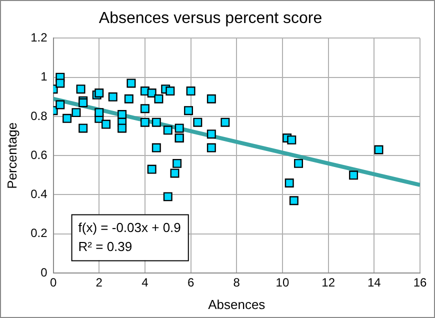 The width and height of the screenshot is (435, 318). I want to click on chart-title: Absences versus percent score, so click(210, 19).